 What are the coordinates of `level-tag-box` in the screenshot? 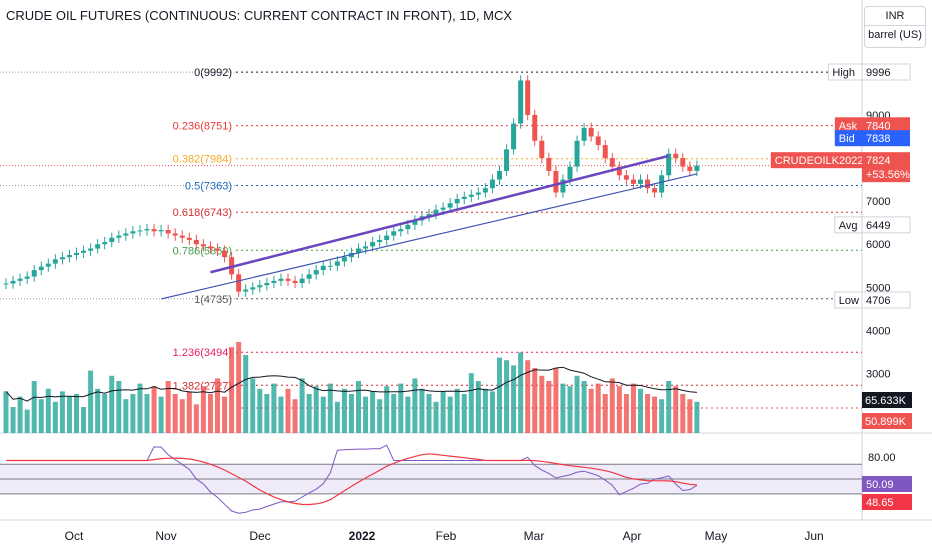 It's located at (848, 138).